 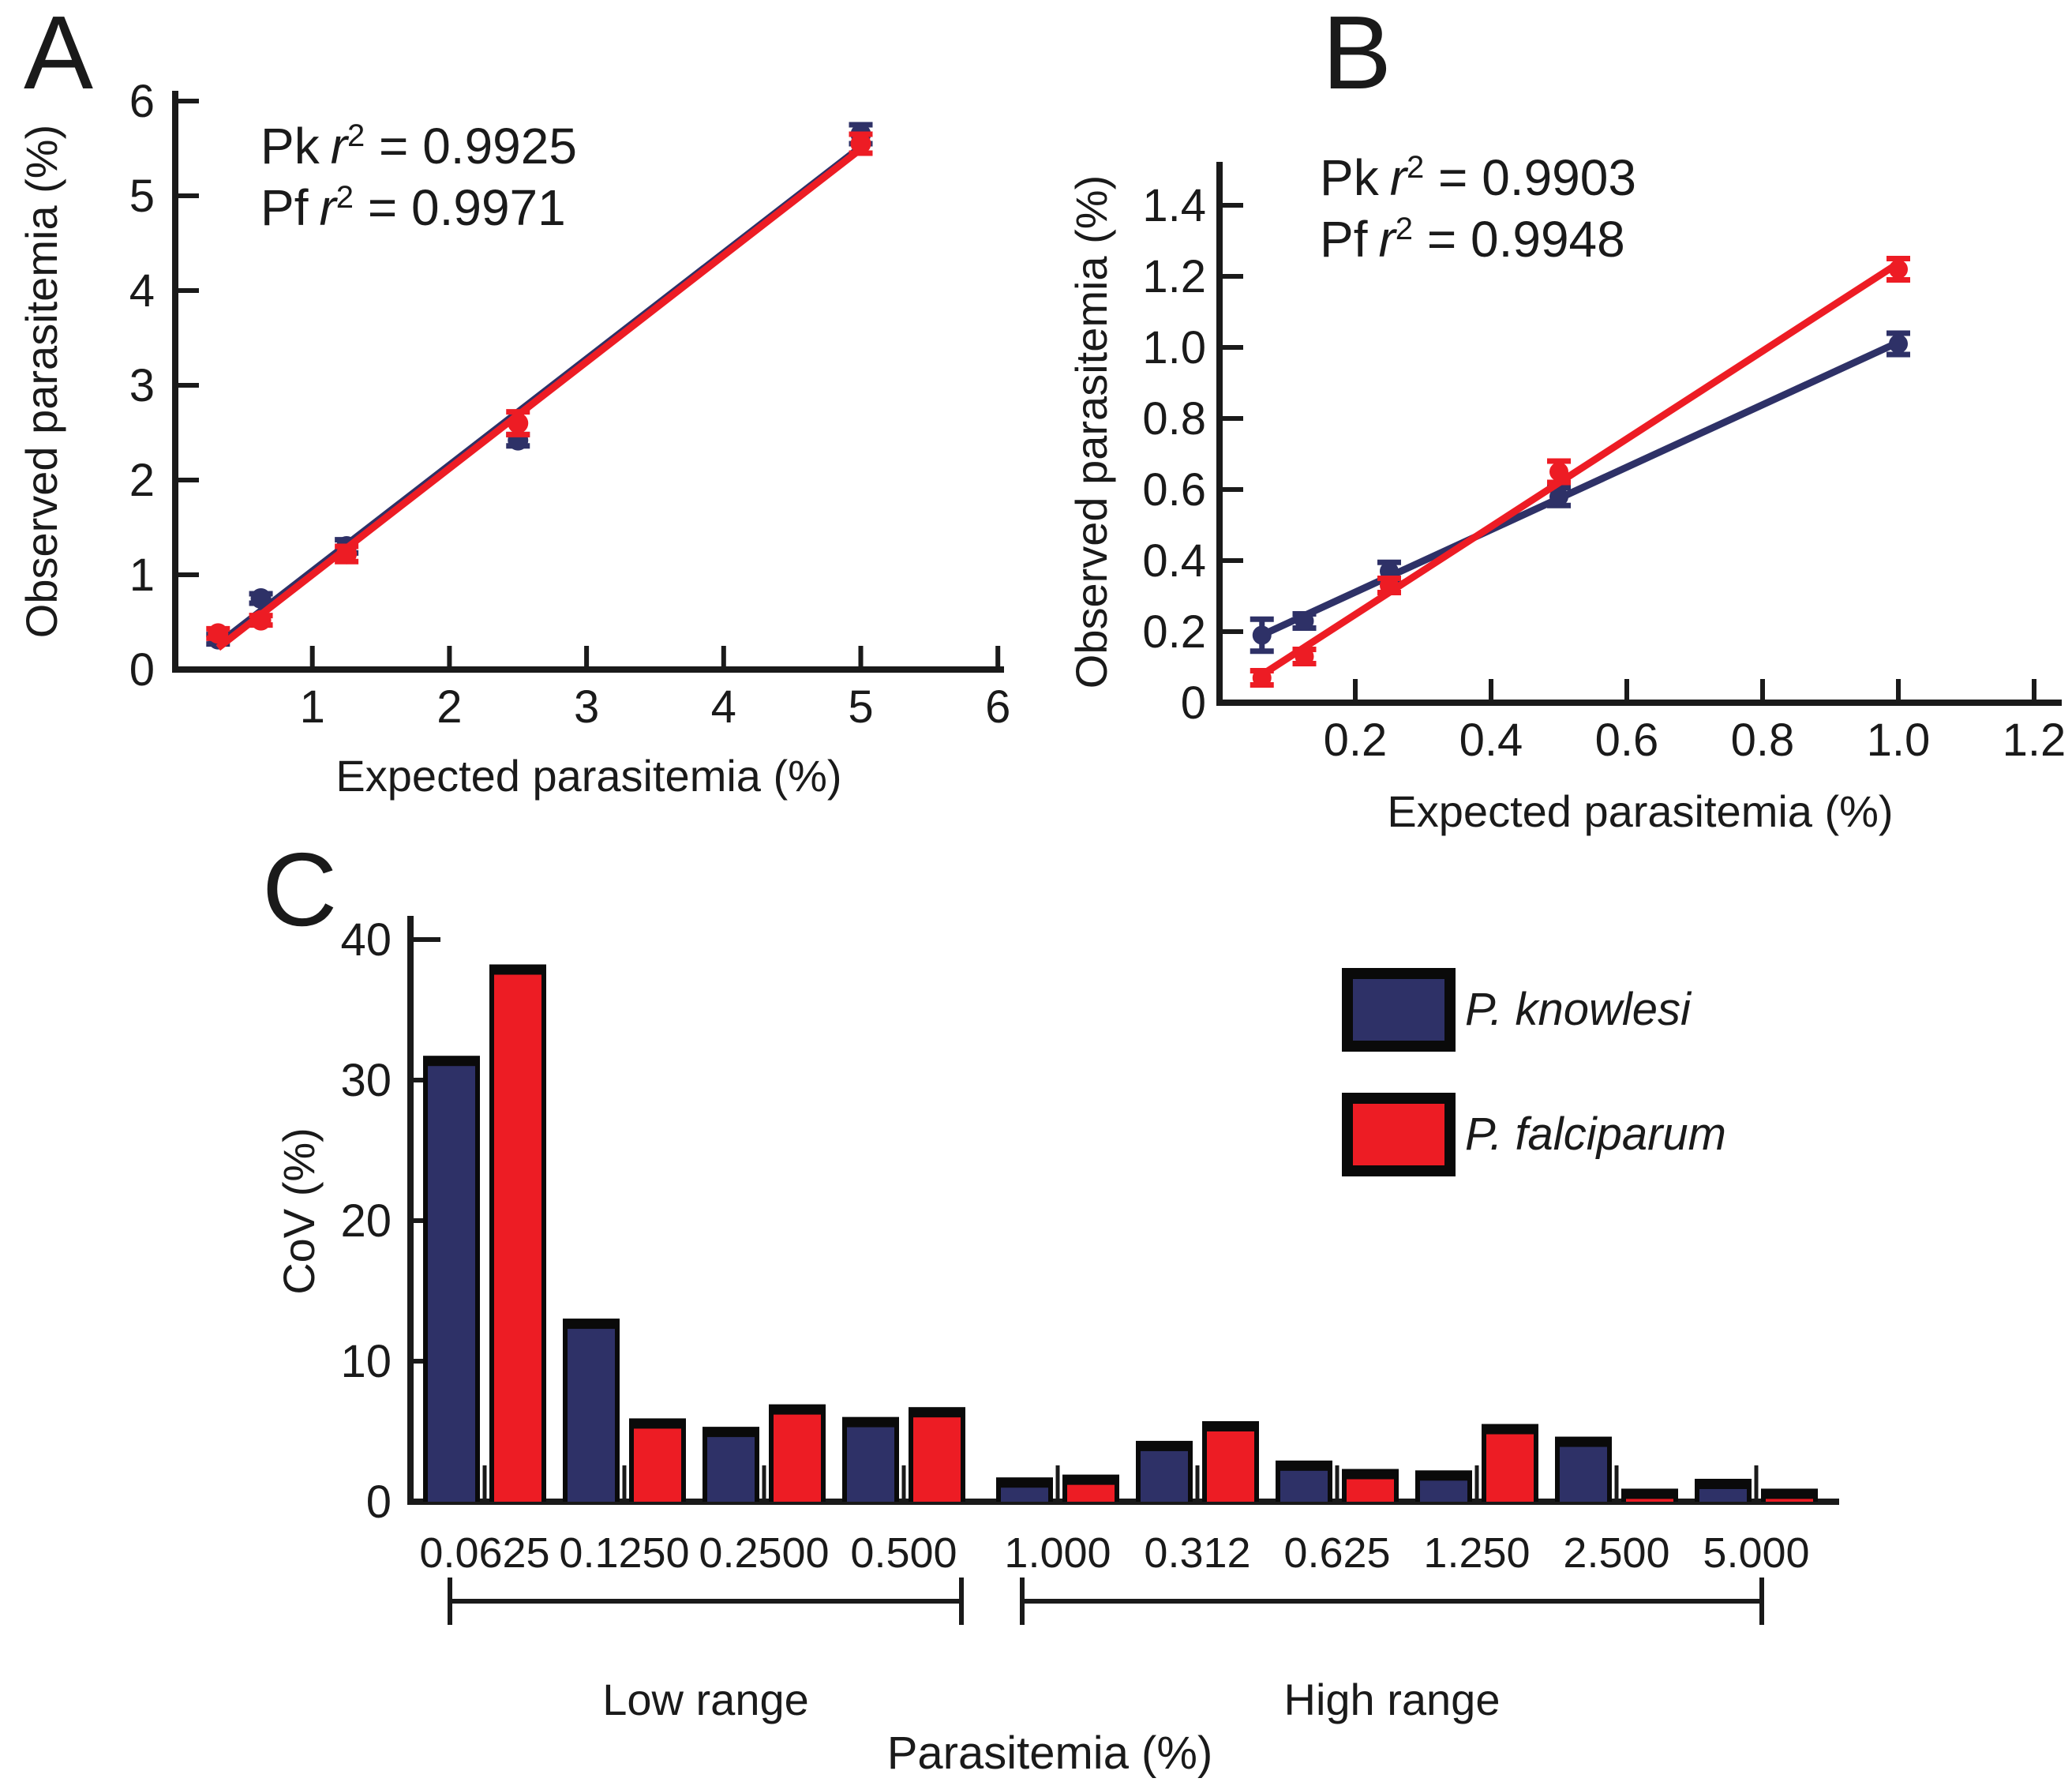 I want to click on category-label: 5.000, so click(x=1756, y=1553).